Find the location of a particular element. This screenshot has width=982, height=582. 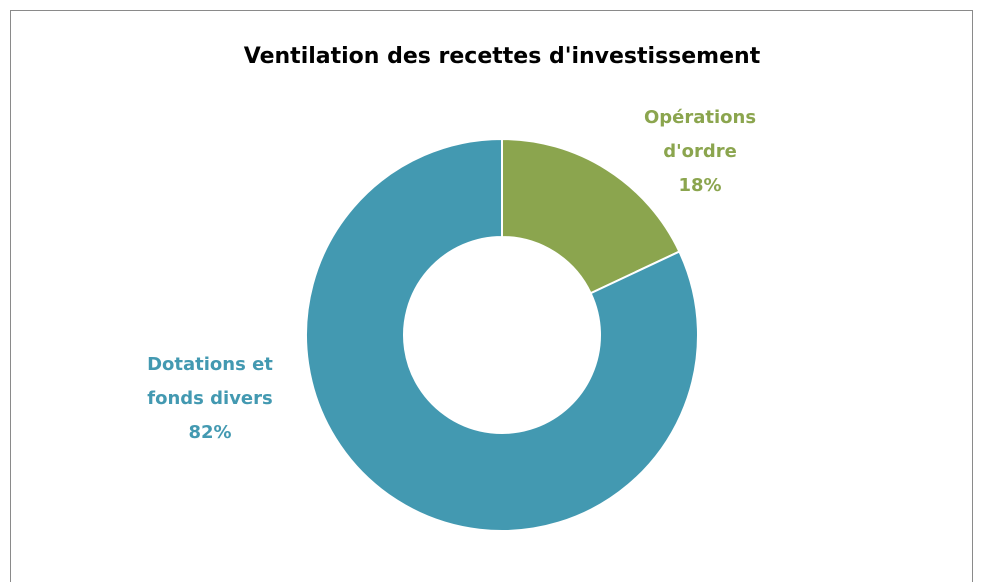

category-label: Opérations d'ordre is located at coordinates (700, 134).